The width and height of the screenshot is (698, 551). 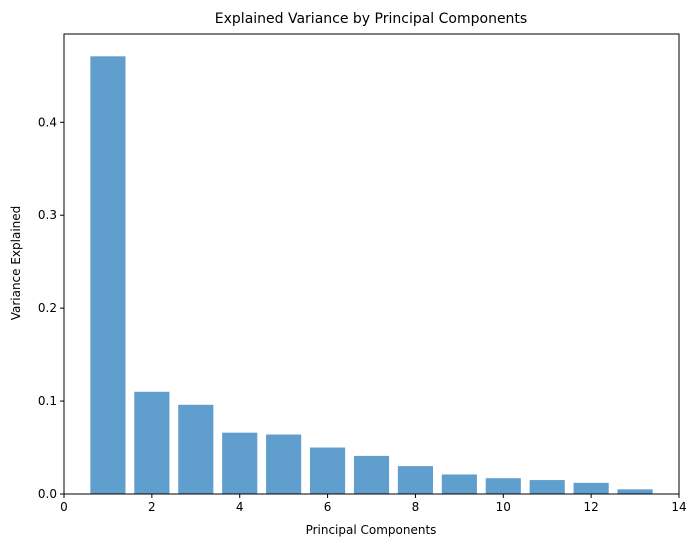 What do you see at coordinates (47, 215) in the screenshot?
I see `y-tick-label: 0.3` at bounding box center [47, 215].